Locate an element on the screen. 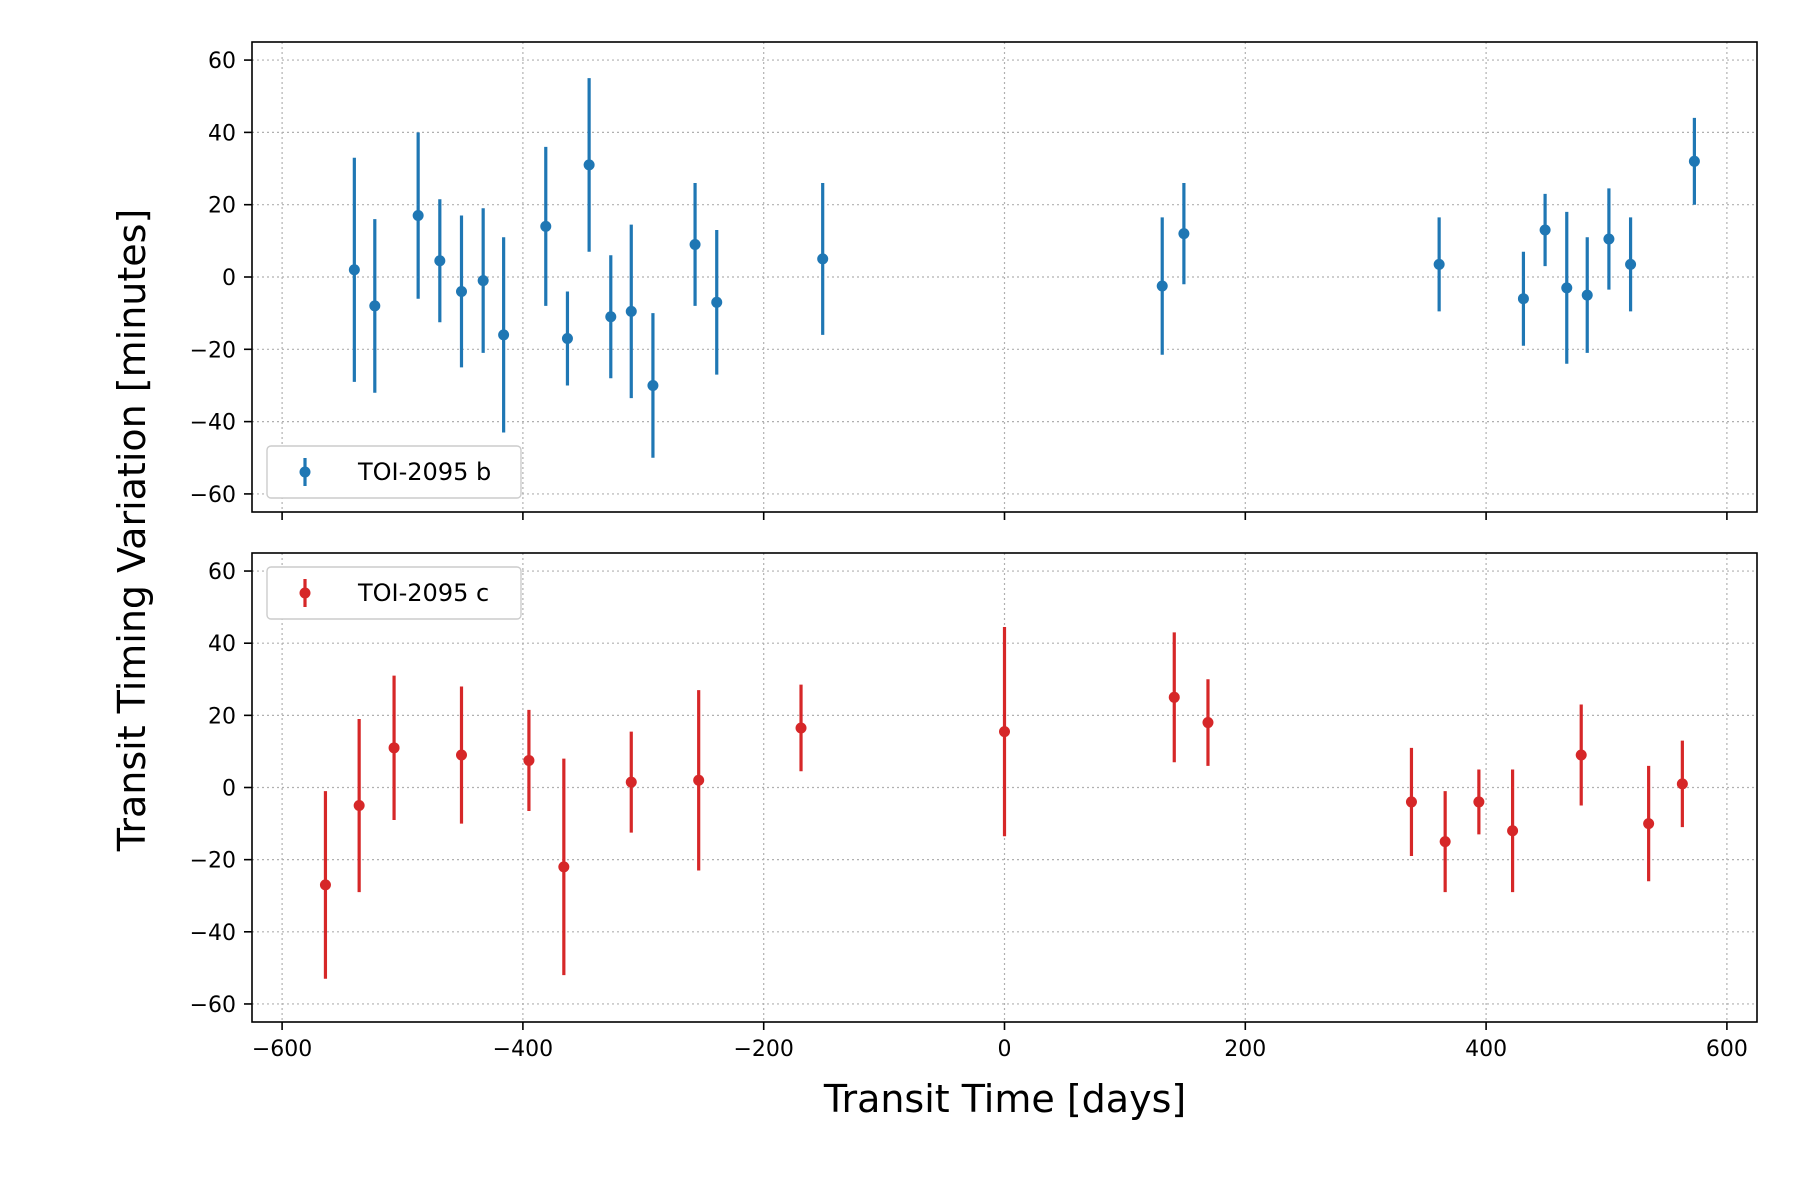  x-tick-label: 400 is located at coordinates (1486, 1049).